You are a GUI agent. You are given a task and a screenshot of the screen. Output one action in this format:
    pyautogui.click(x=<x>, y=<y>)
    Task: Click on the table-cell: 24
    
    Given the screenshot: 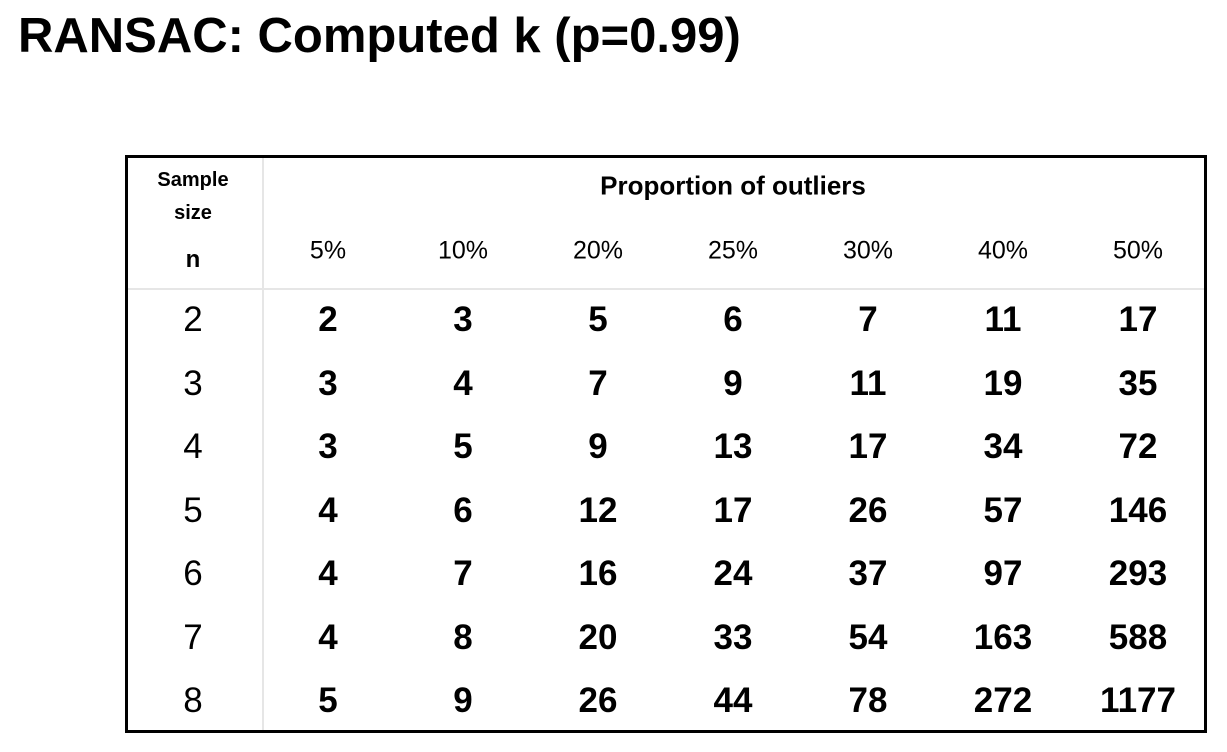 What is the action you would take?
    pyautogui.click(x=733, y=573)
    